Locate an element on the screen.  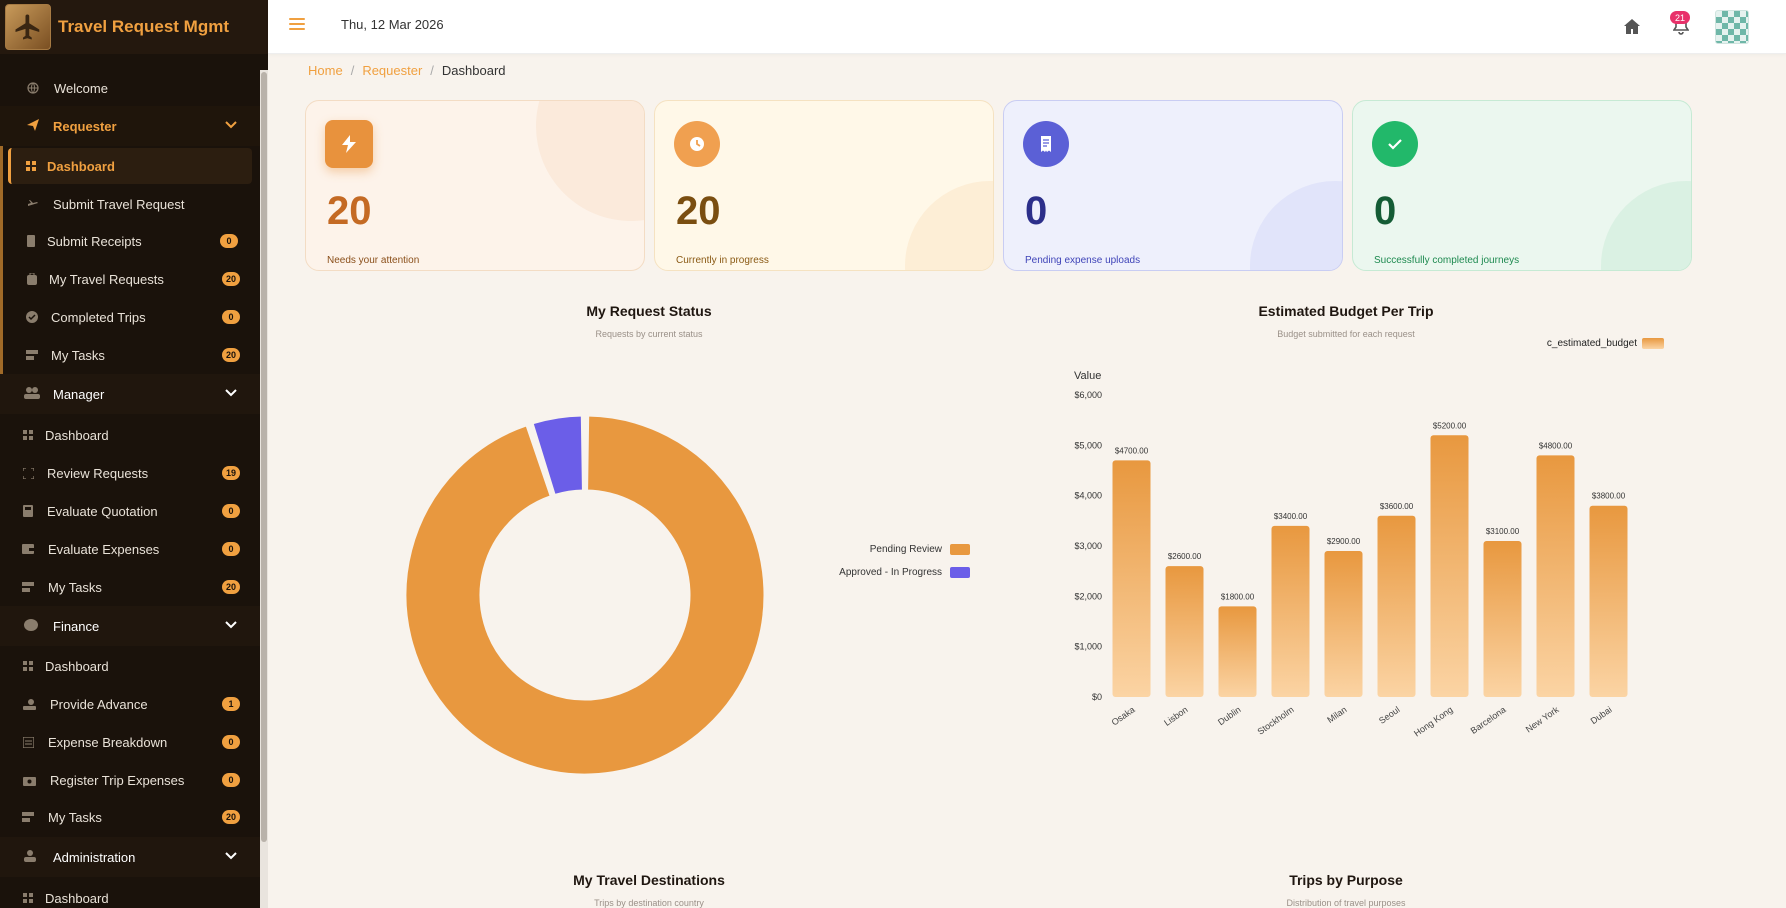
stat-card-attention: 20 Needs your attention is located at coordinates (475, 185).